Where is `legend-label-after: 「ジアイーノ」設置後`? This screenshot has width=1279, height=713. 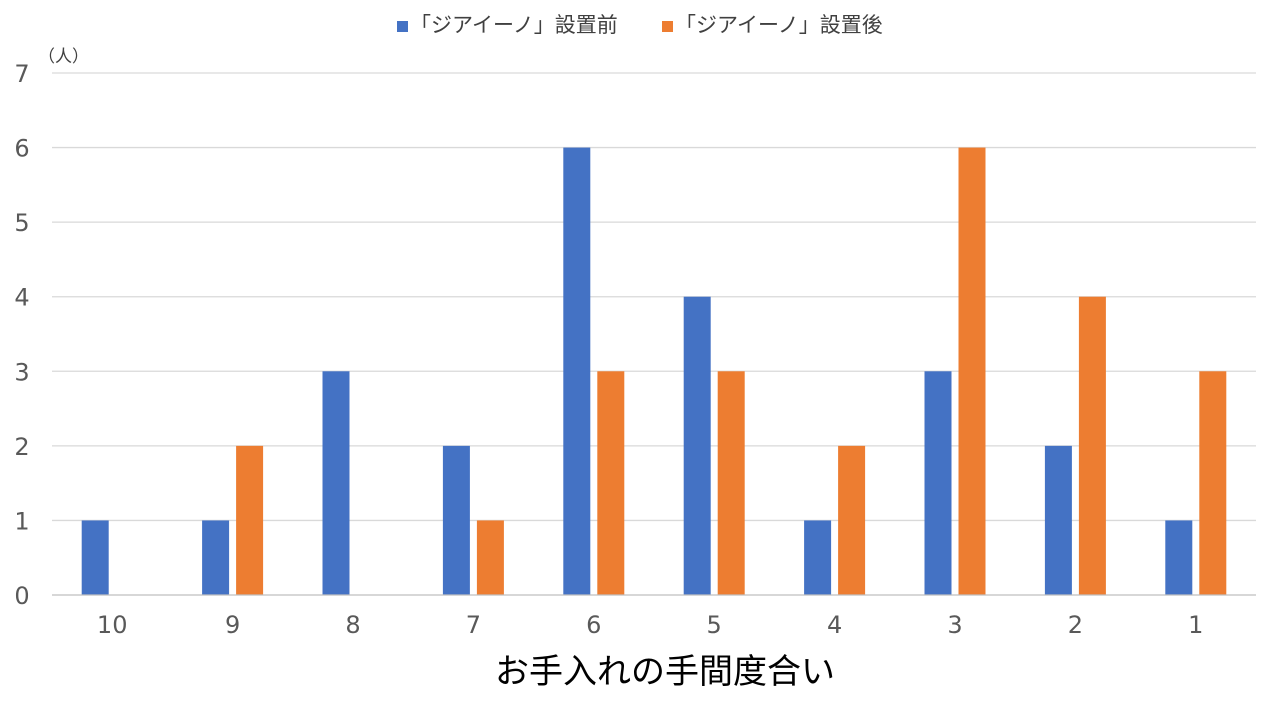
legend-label-after: 「ジアイーノ」設置後 is located at coordinates (779, 25).